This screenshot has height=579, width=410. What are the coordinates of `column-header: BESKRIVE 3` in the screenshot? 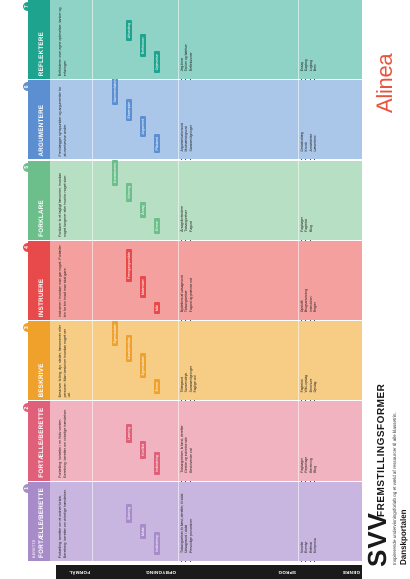 It's located at (36, 361).